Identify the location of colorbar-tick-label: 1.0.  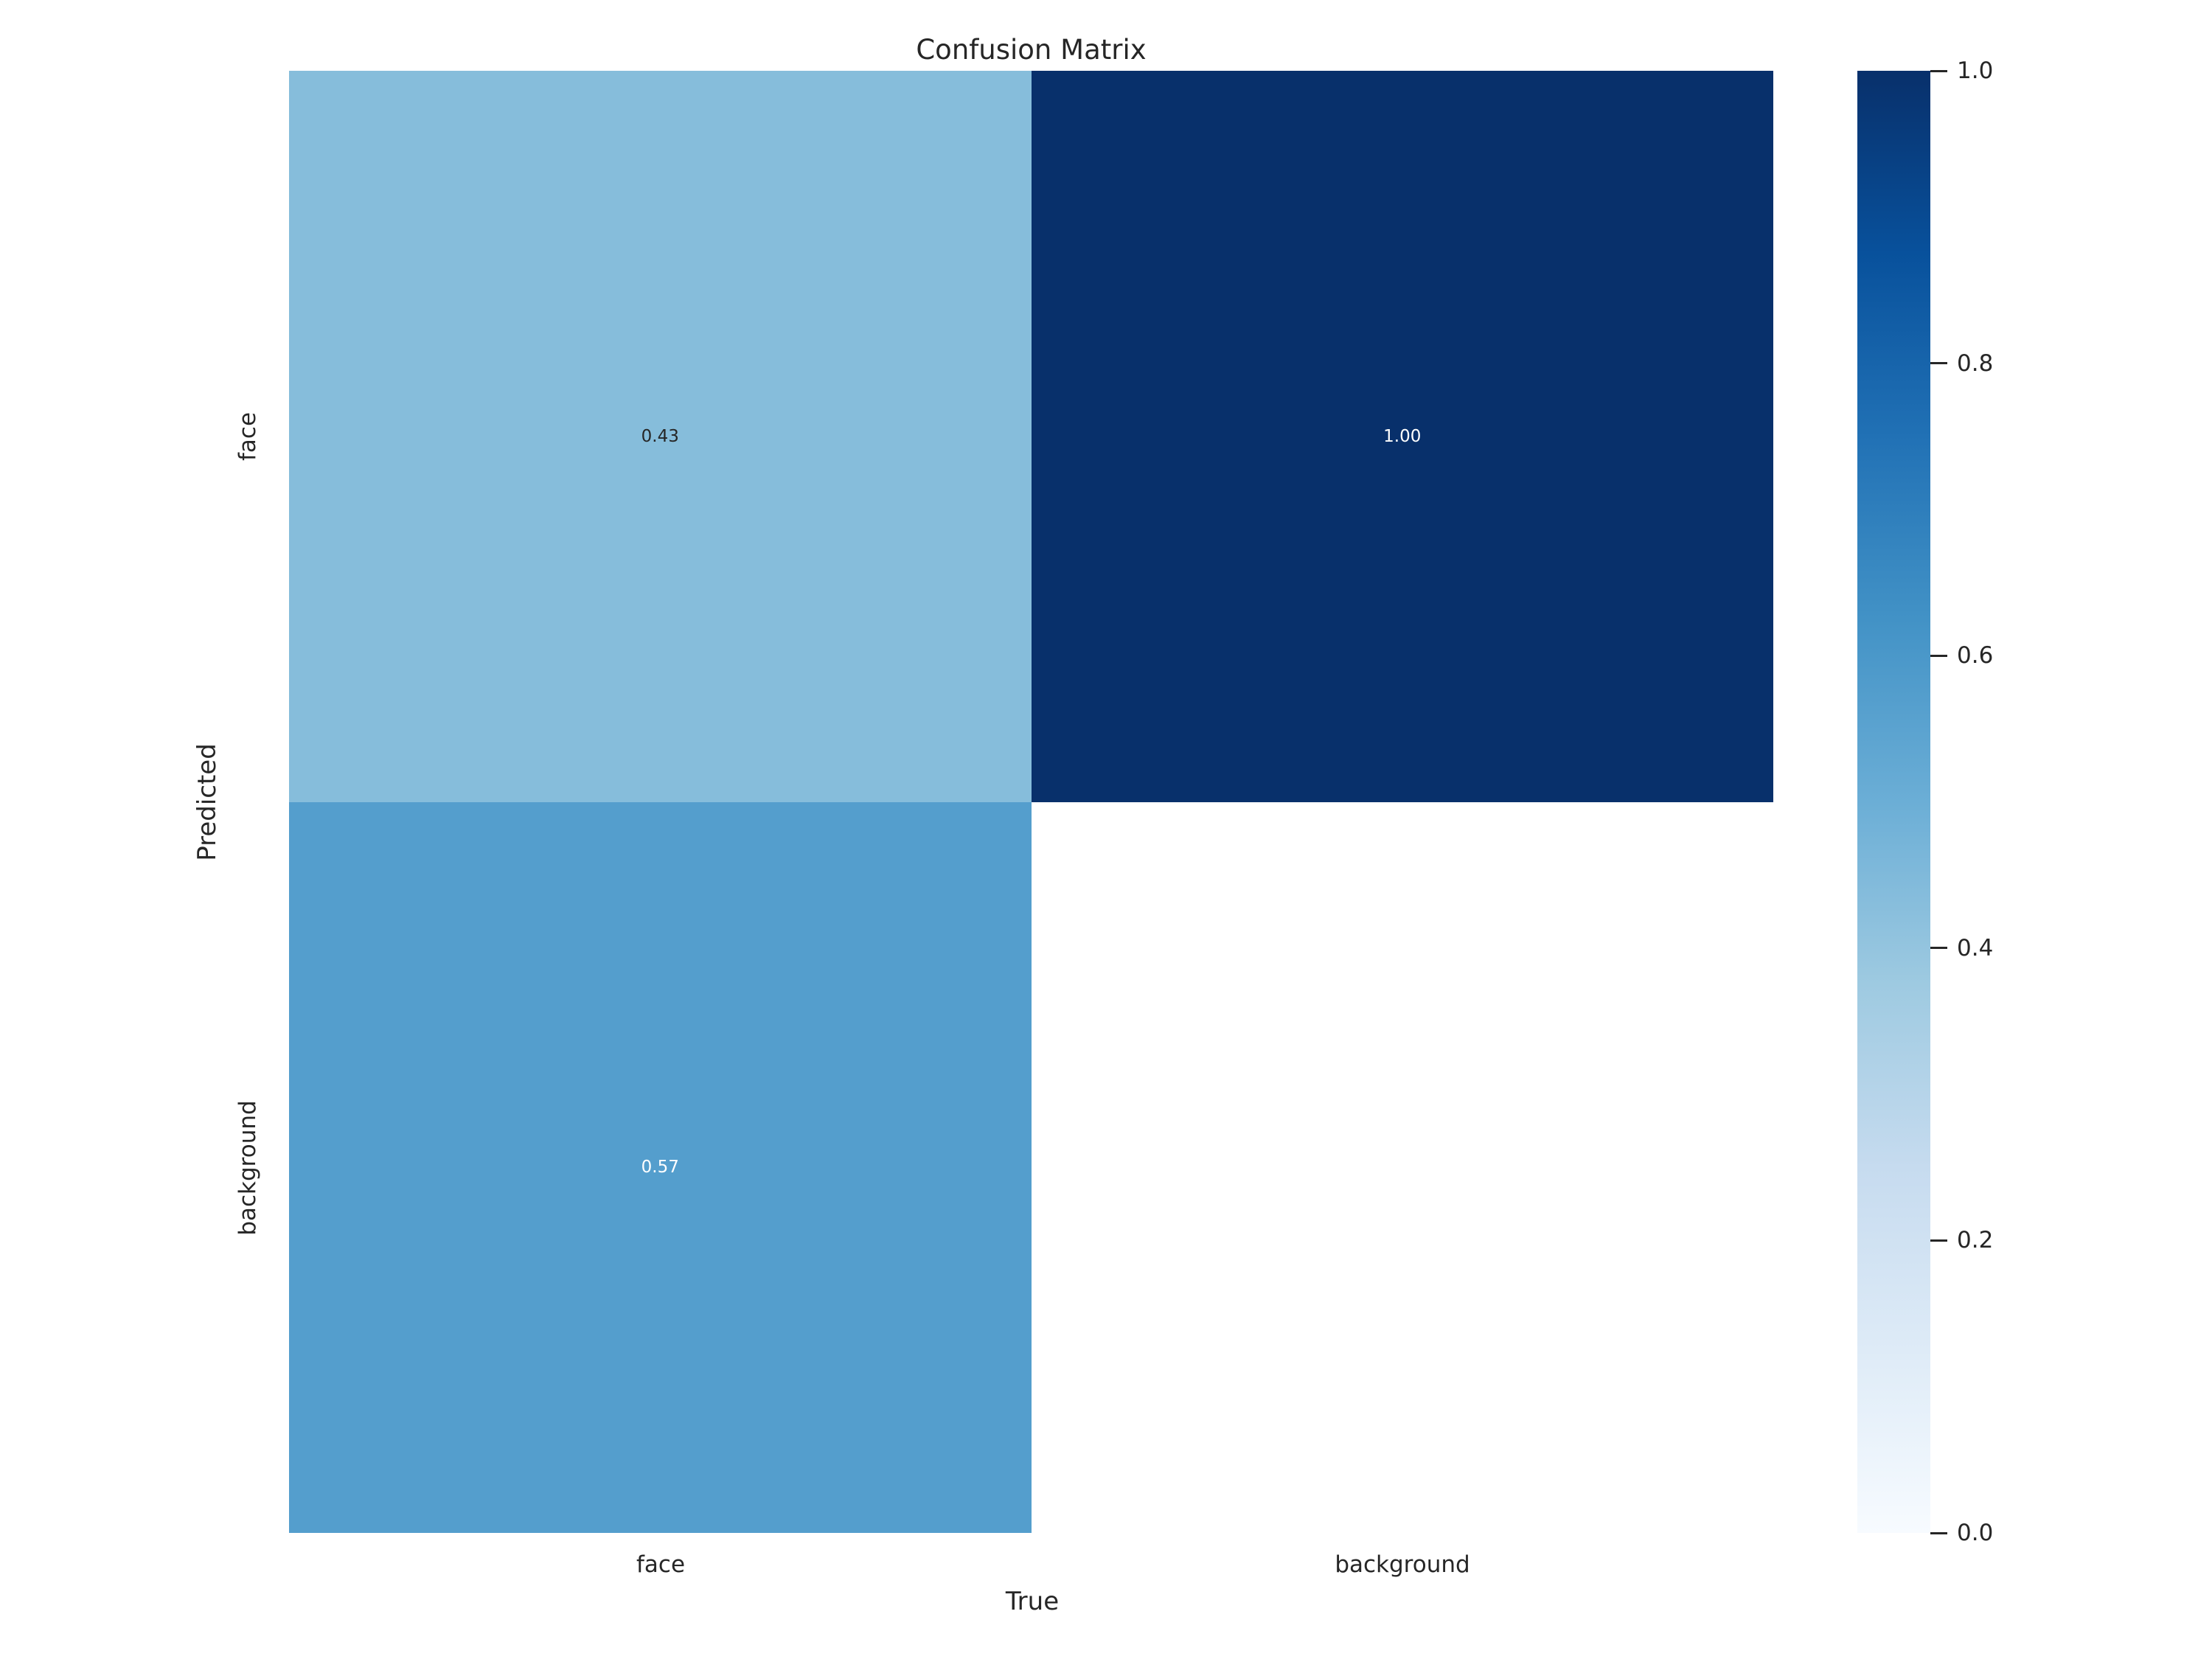
(1975, 71).